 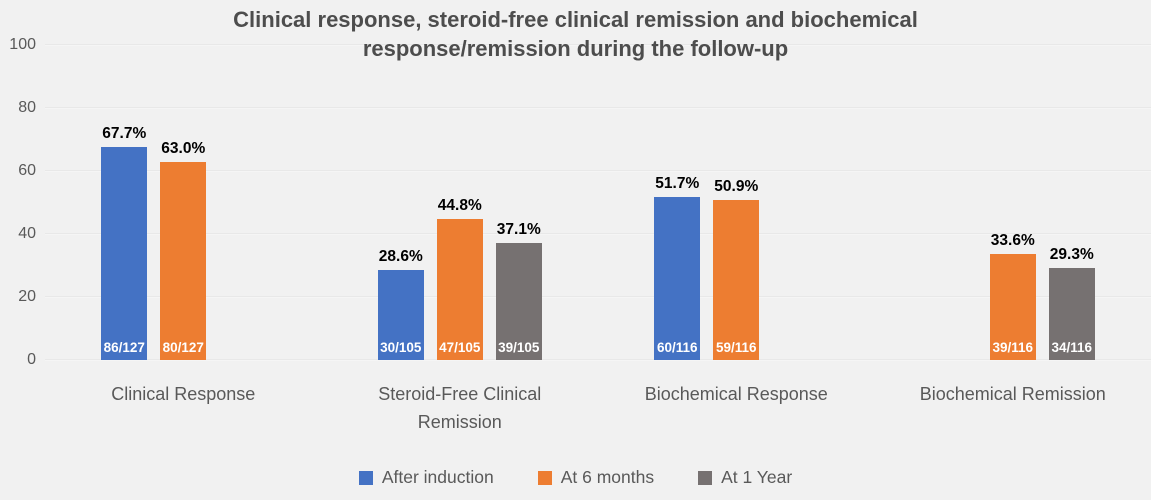 I want to click on bar-slot-at-6-months-biochemical-remission: 39/116 33.6%, so click(x=1012, y=202).